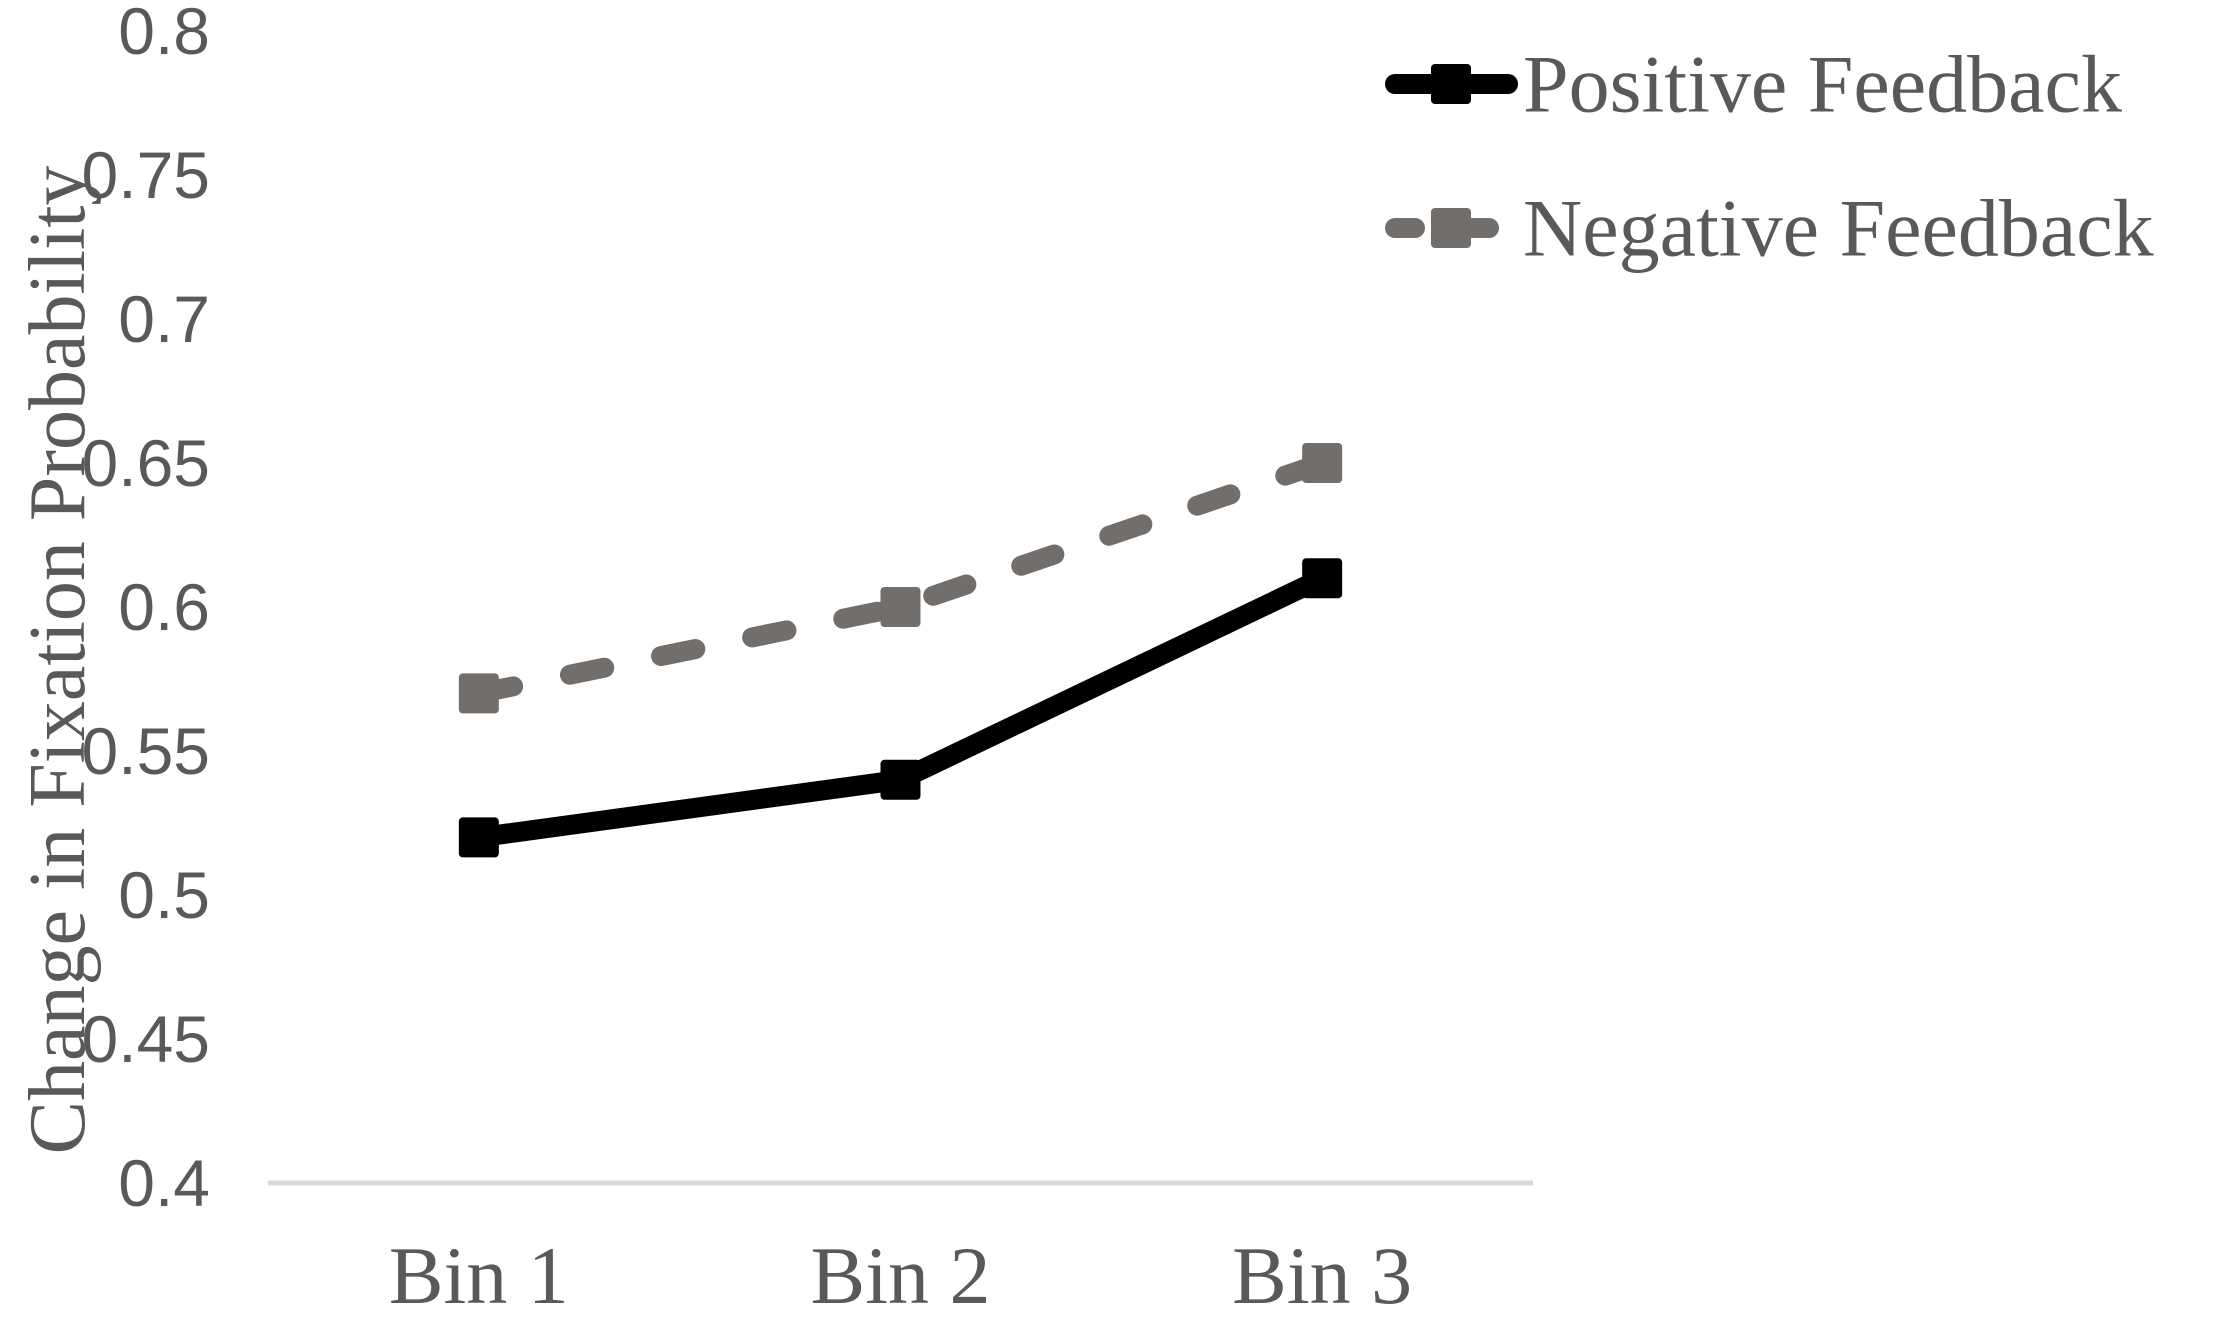 The width and height of the screenshot is (2218, 1328). I want to click on legend-marker-negative, so click(1451, 228).